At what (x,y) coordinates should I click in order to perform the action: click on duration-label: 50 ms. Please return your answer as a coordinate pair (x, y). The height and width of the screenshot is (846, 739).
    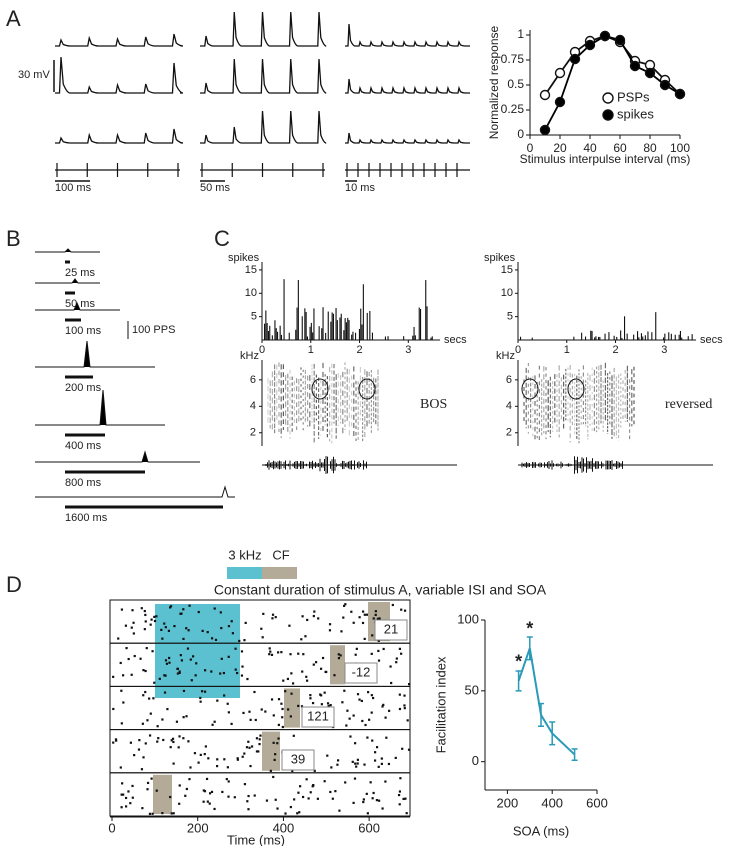
    Looking at the image, I should click on (80, 304).